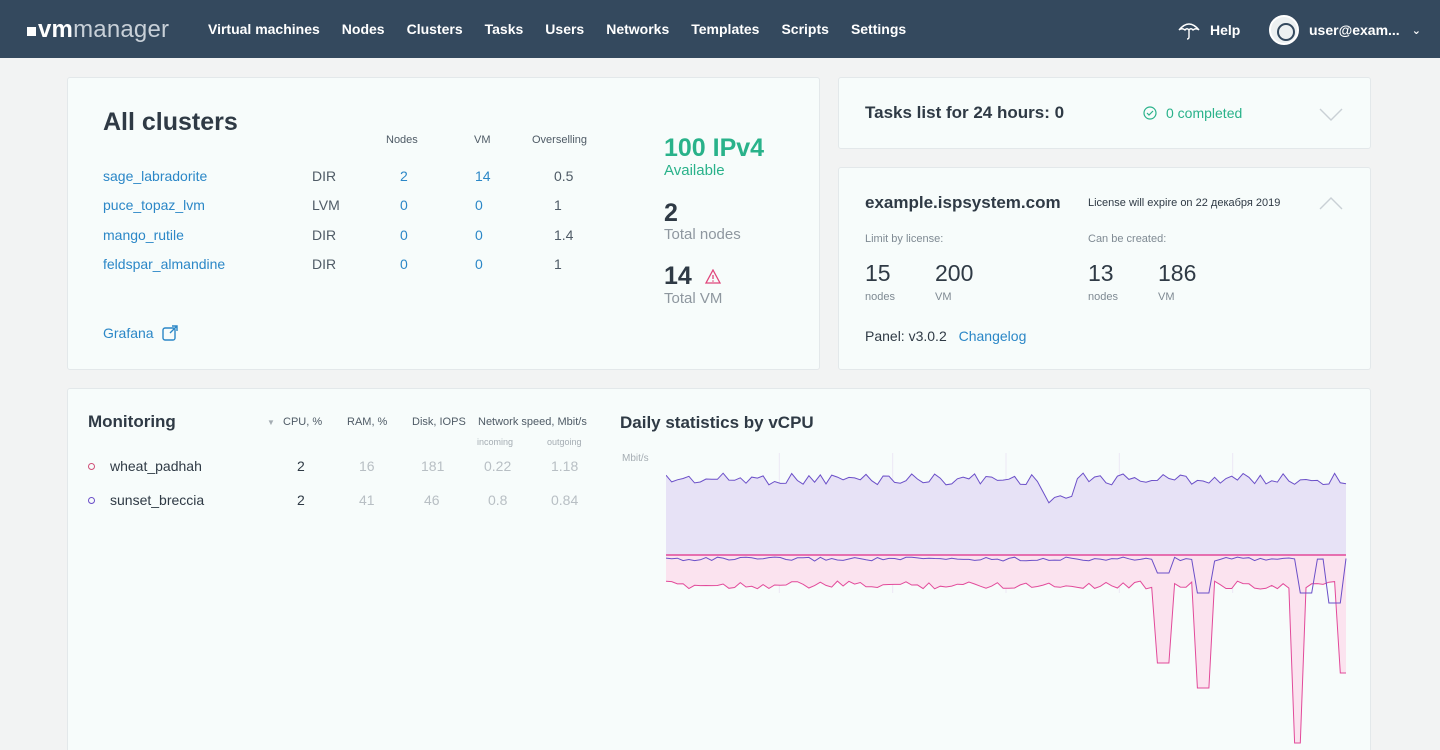 This screenshot has width=1440, height=750. I want to click on grafana-label: Grafana, so click(128, 333).